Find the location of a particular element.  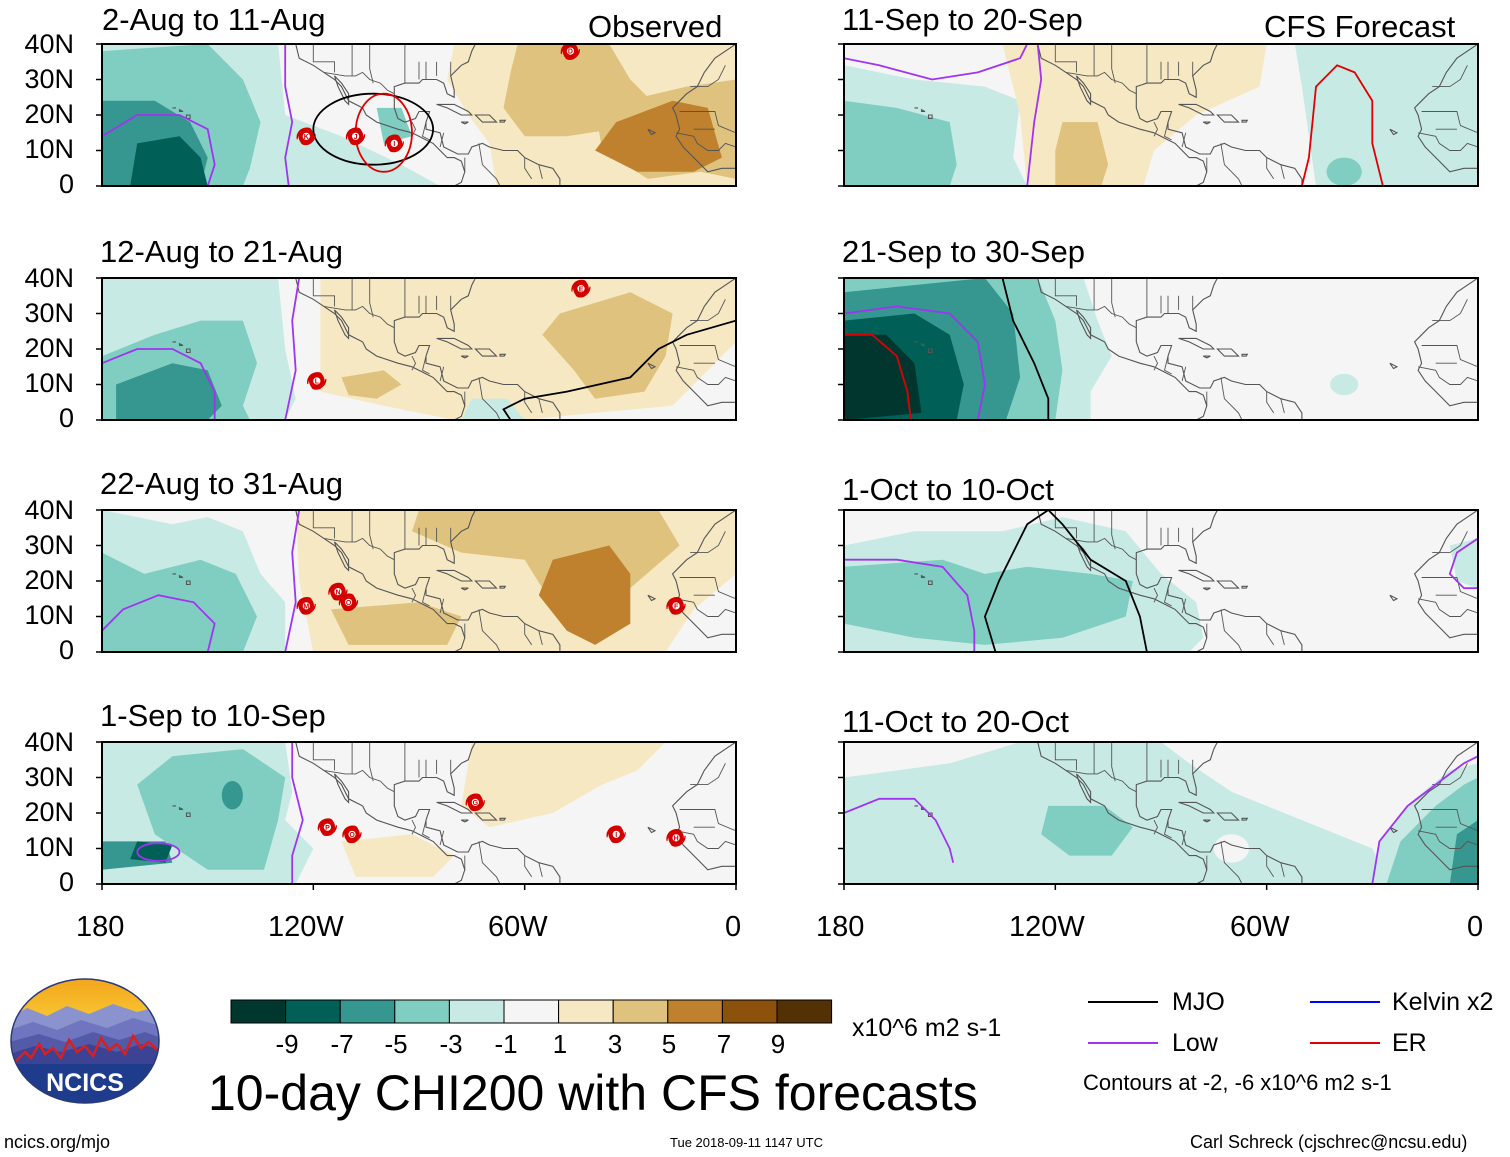

panel-title: 2-Aug to 11-Aug is located at coordinates (214, 19).